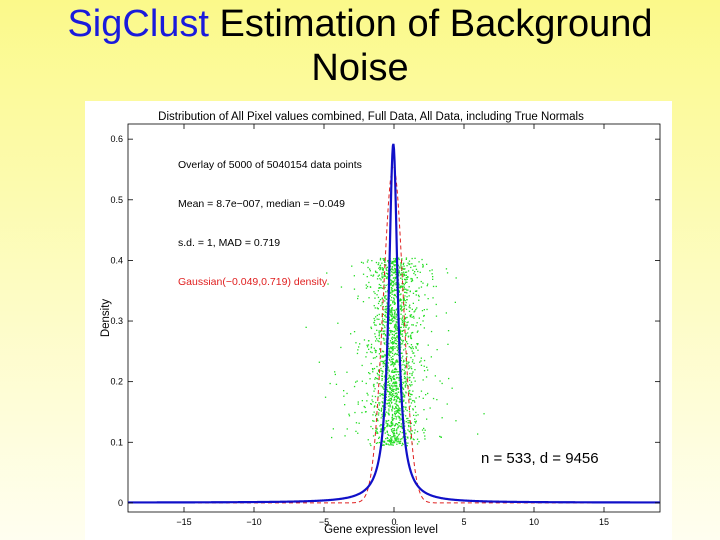 This screenshot has height=540, width=720. Describe the element at coordinates (253, 522) in the screenshot. I see `x-tick-label: −10` at that location.